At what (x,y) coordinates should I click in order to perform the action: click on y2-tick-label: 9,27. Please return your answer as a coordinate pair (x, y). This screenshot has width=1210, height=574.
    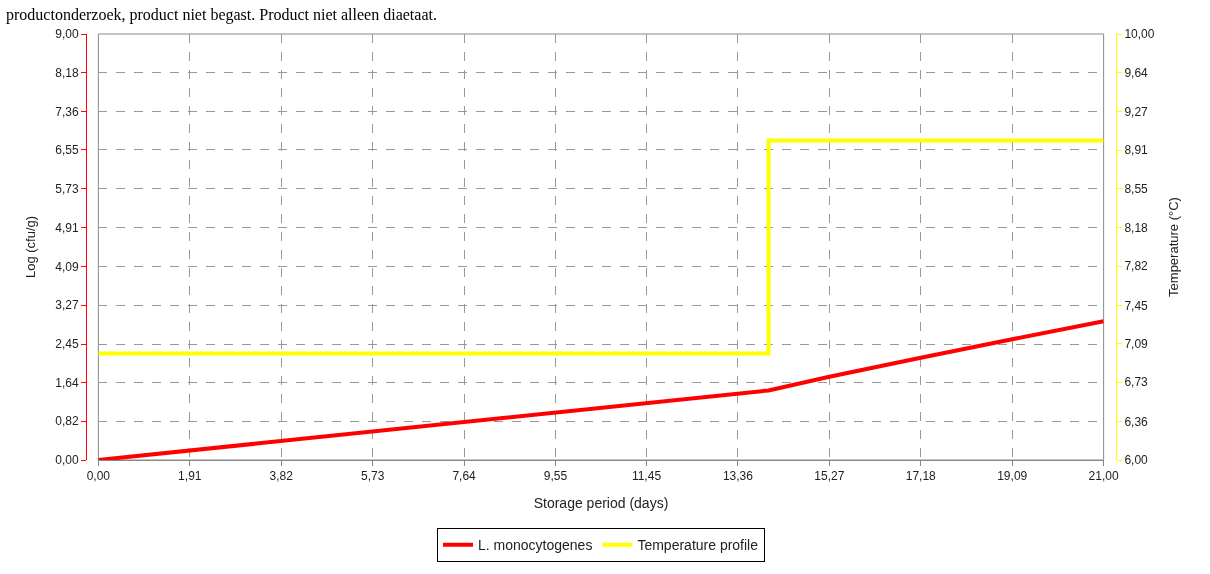
    Looking at the image, I should click on (1136, 111).